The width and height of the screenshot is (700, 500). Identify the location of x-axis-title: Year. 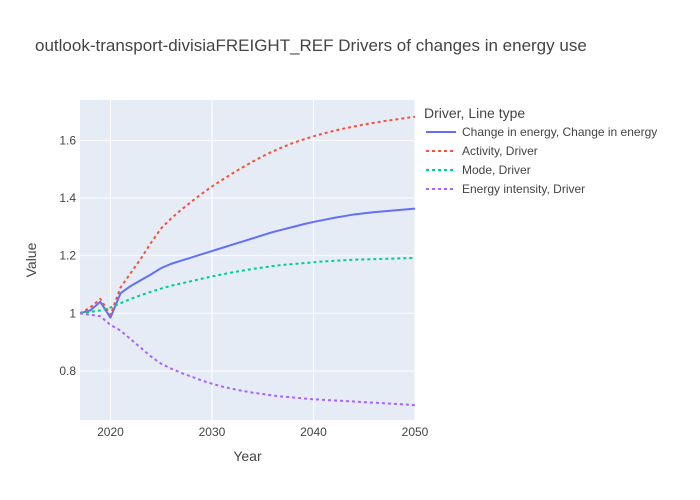
(247, 456).